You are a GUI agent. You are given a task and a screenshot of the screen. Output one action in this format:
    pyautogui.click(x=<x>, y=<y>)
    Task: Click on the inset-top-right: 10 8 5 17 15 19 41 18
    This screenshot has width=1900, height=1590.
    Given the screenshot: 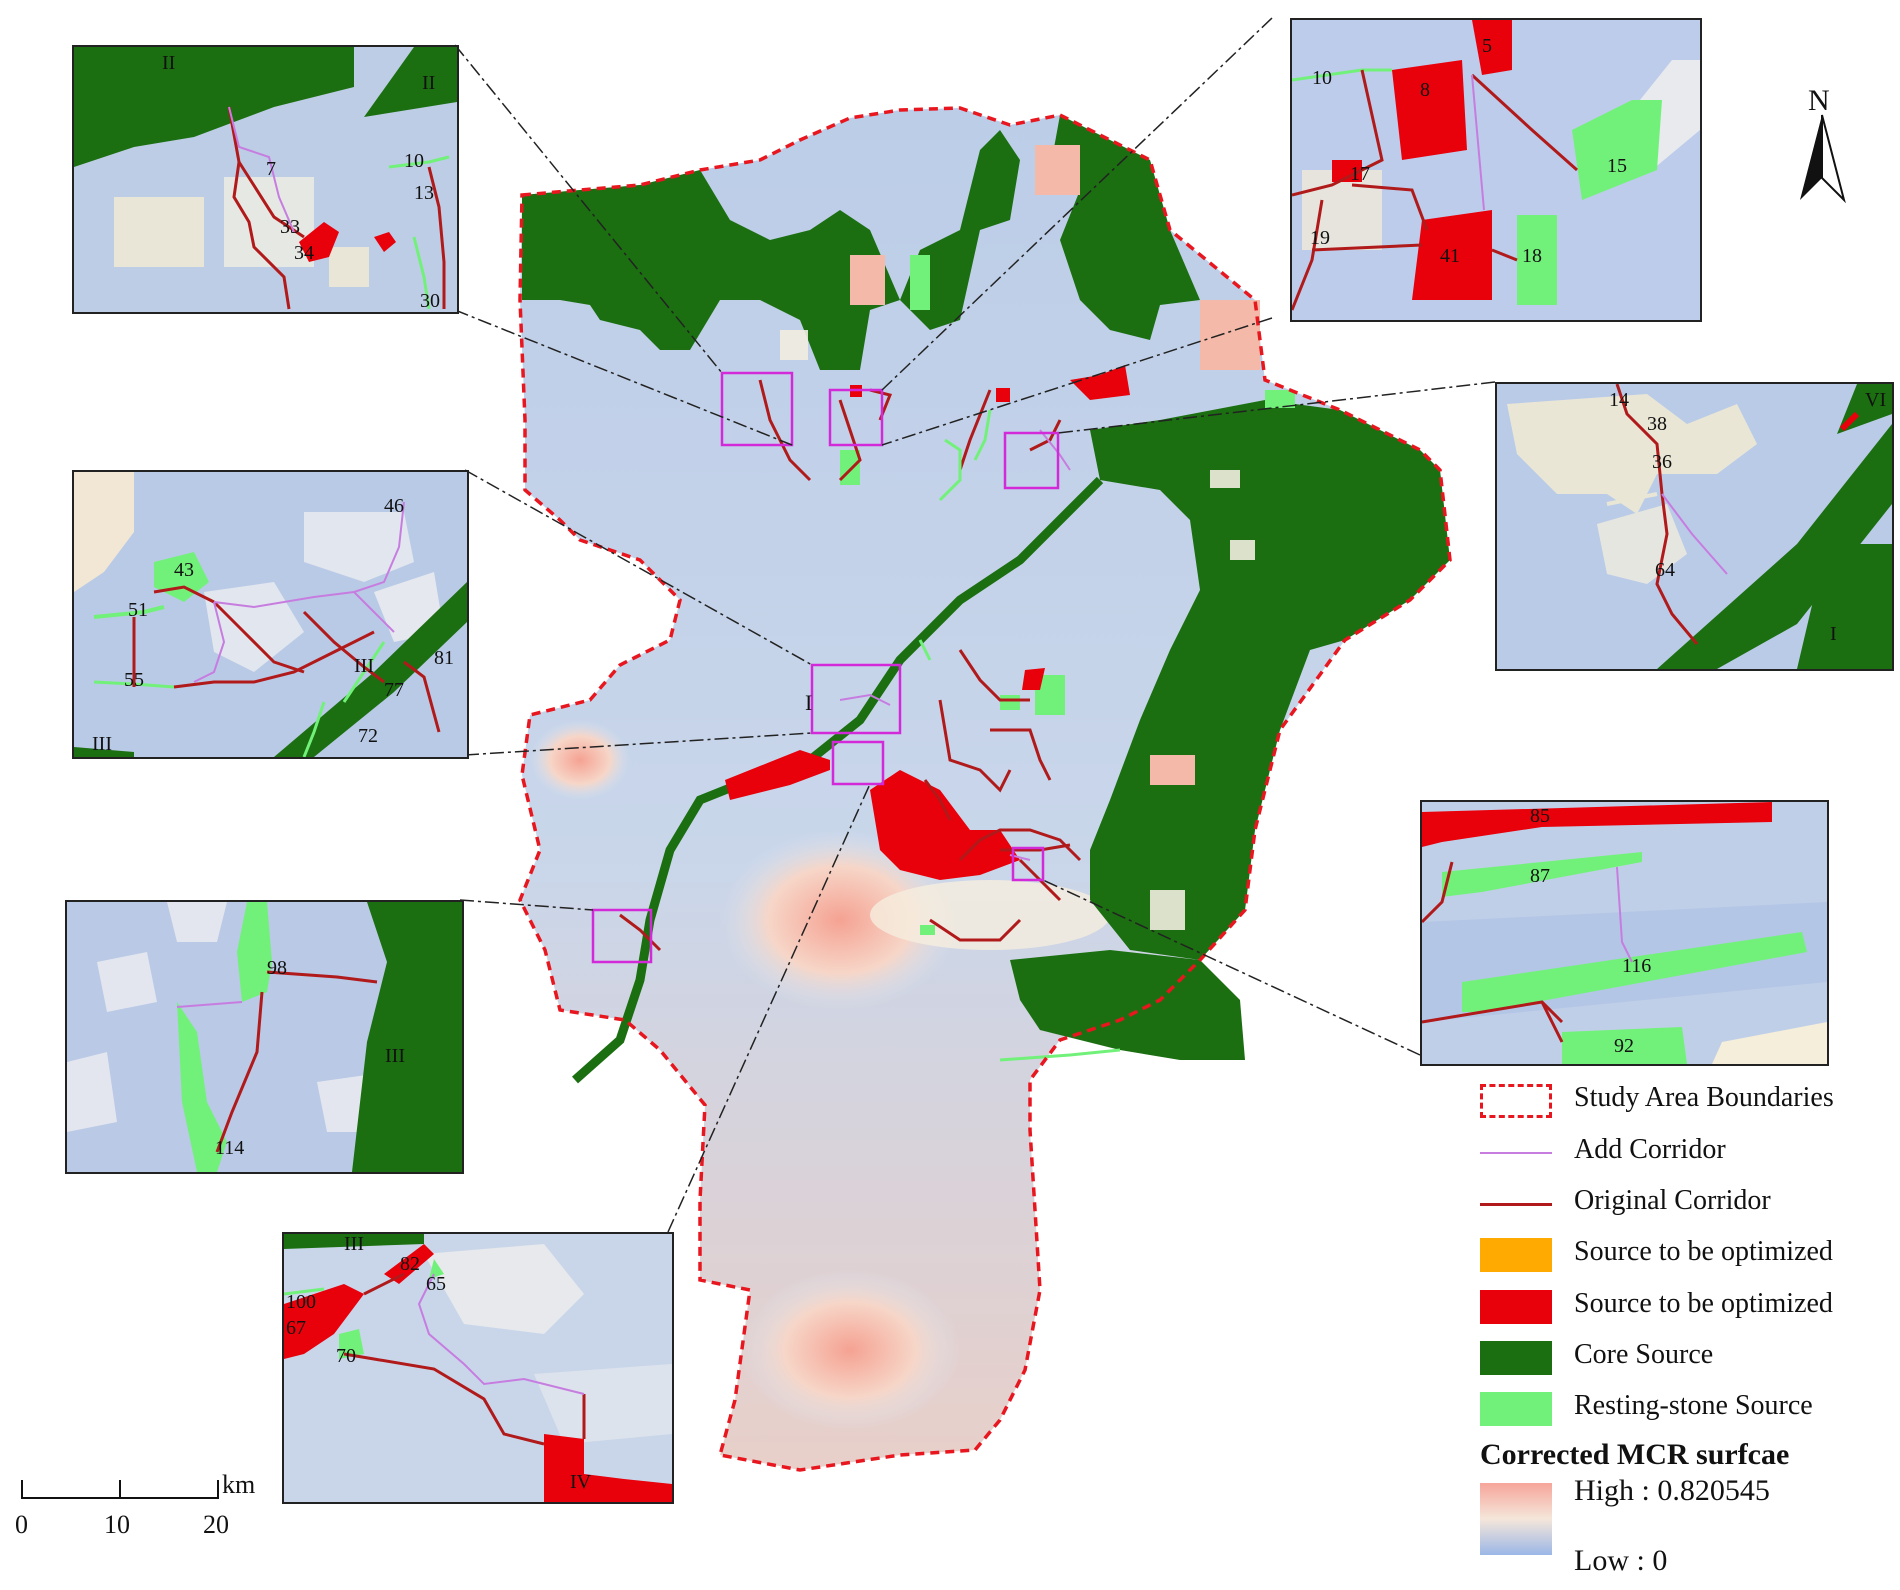 What is the action you would take?
    pyautogui.click(x=1496, y=170)
    